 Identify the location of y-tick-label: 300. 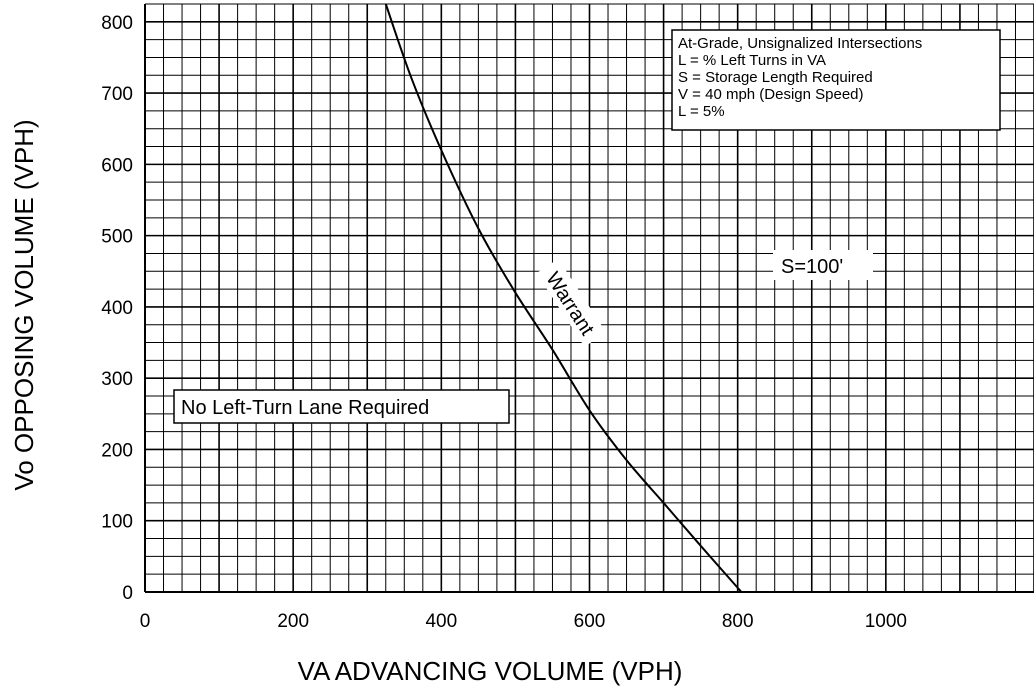
(117, 379).